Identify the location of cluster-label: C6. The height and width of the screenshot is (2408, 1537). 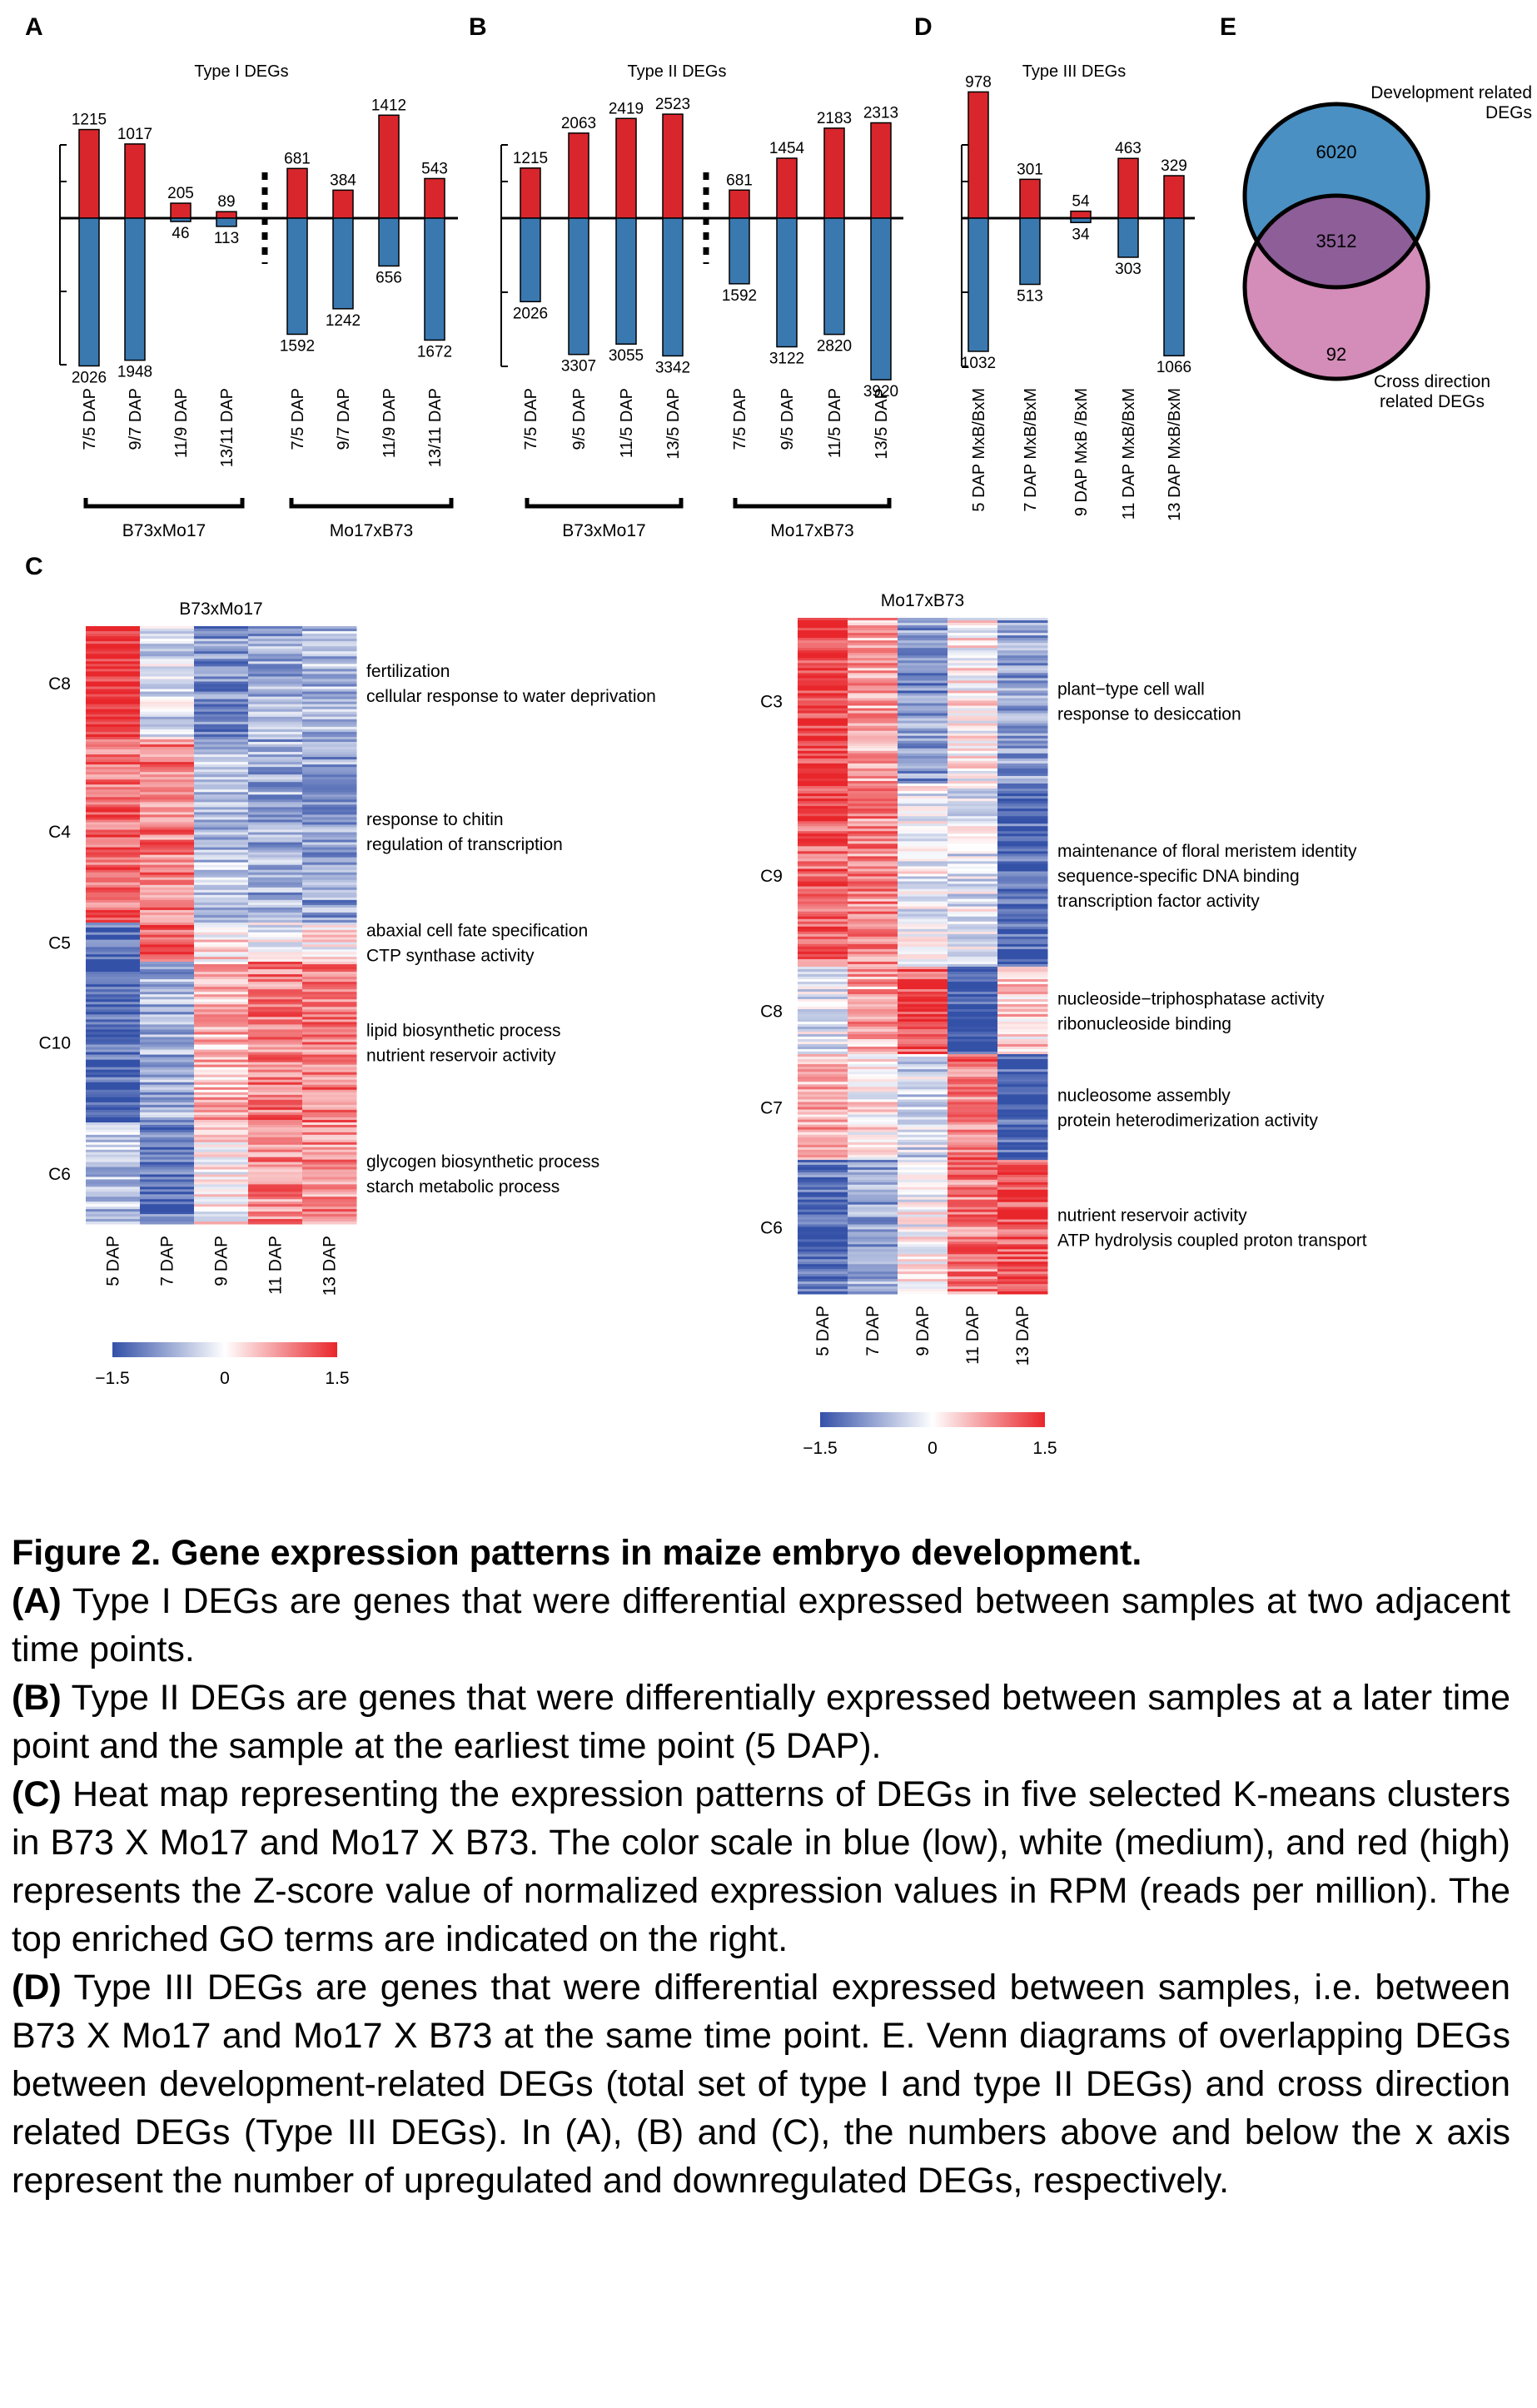
(59, 1174).